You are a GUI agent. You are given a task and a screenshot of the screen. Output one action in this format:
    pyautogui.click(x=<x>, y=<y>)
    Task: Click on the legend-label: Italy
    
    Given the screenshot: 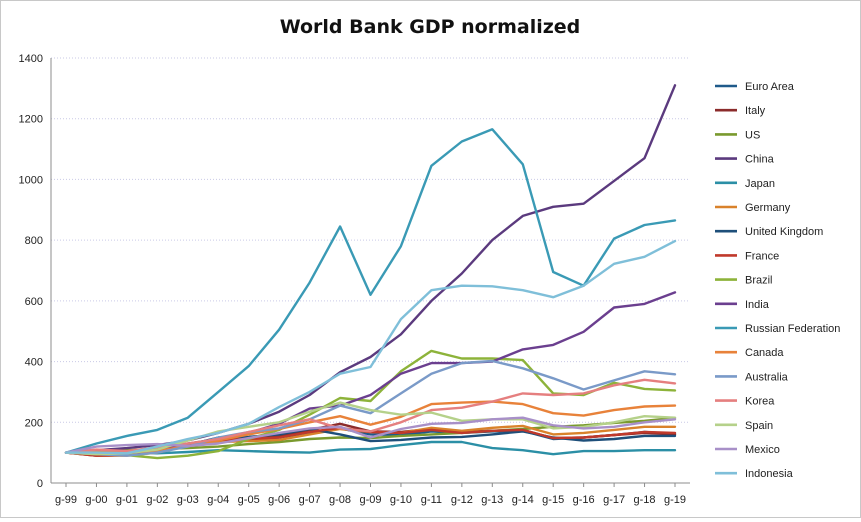 What is the action you would take?
    pyautogui.click(x=755, y=111)
    